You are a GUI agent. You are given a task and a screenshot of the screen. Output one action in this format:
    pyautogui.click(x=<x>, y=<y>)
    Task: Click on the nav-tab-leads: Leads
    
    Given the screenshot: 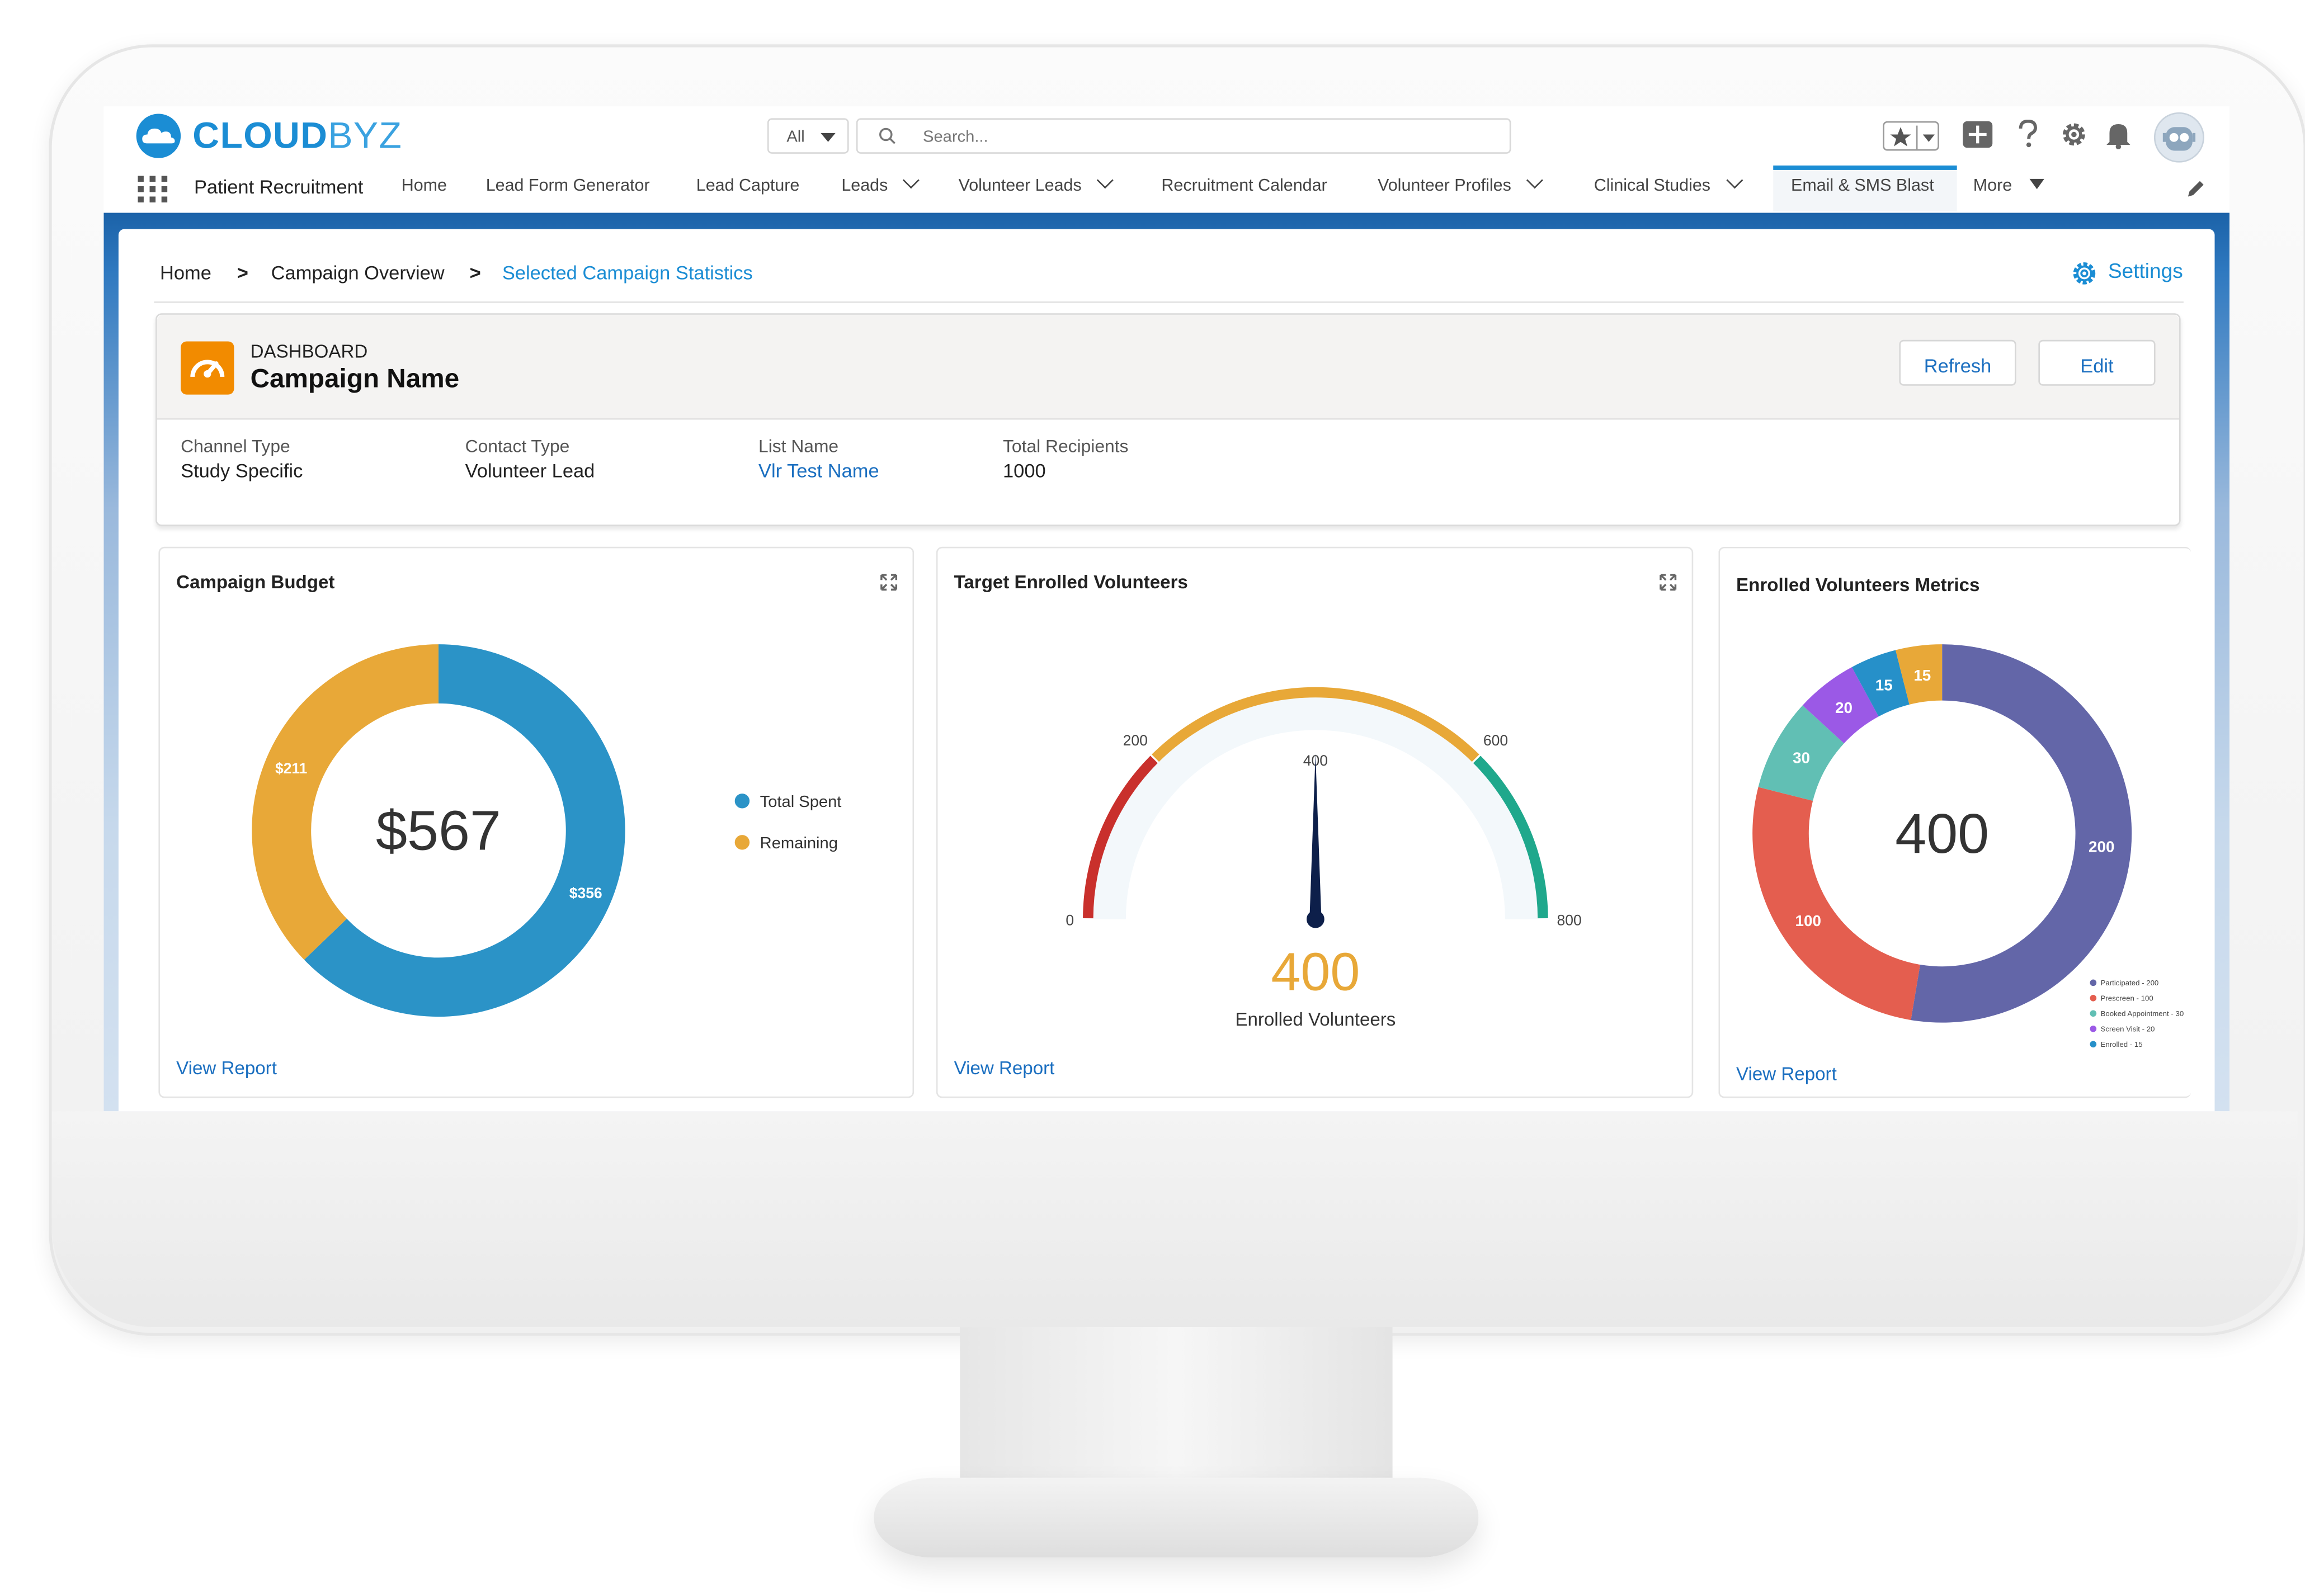 What is the action you would take?
    pyautogui.click(x=880, y=183)
    